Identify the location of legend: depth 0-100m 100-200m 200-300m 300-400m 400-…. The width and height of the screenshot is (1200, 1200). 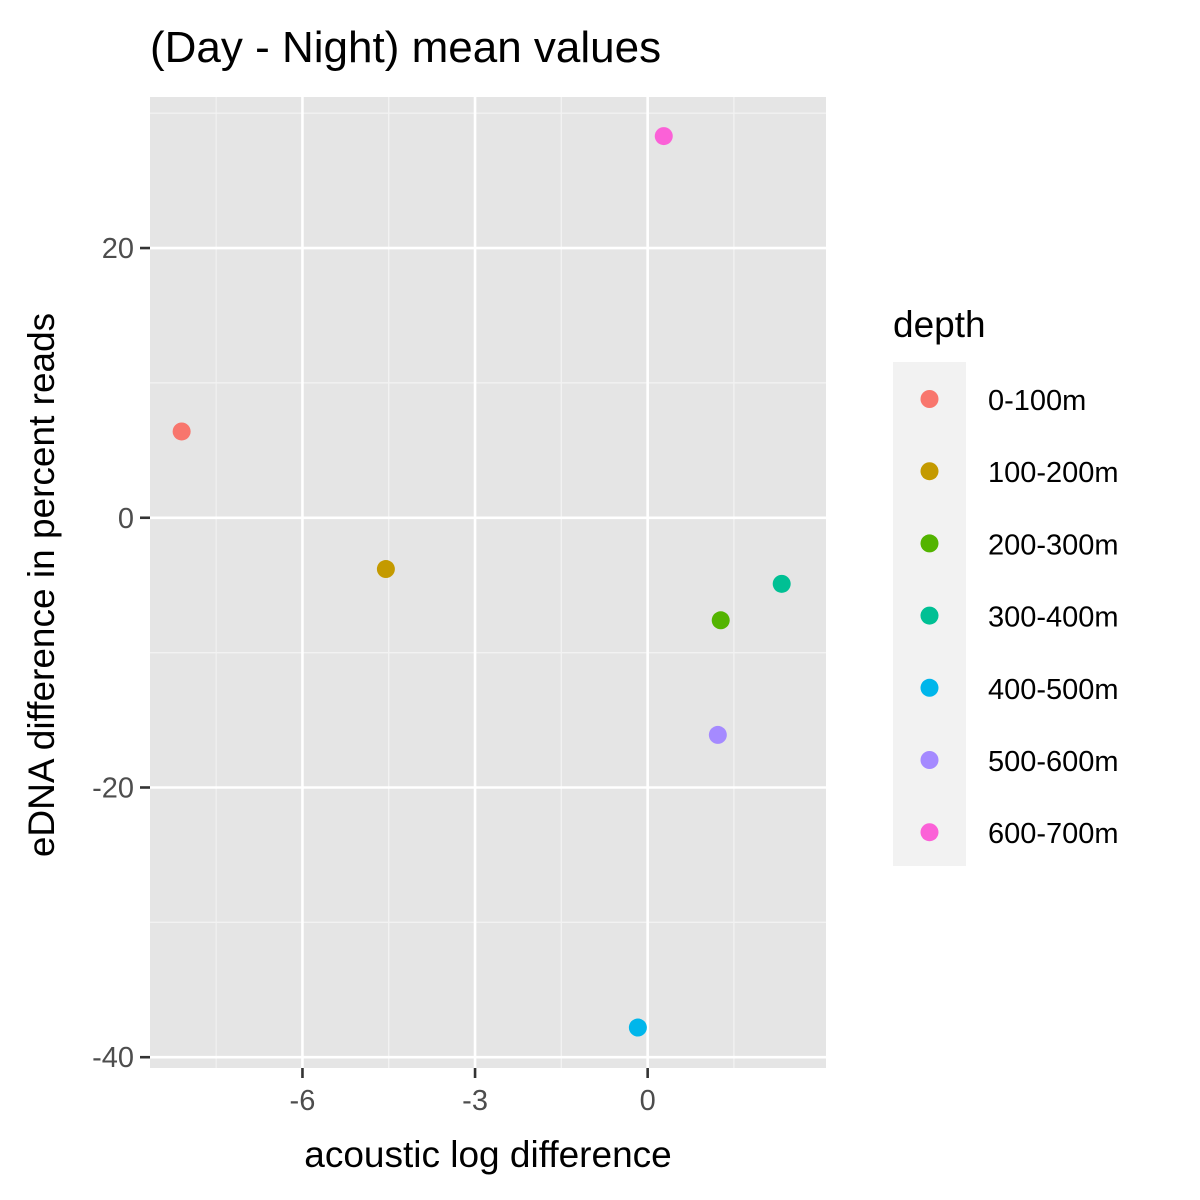
(1006, 585).